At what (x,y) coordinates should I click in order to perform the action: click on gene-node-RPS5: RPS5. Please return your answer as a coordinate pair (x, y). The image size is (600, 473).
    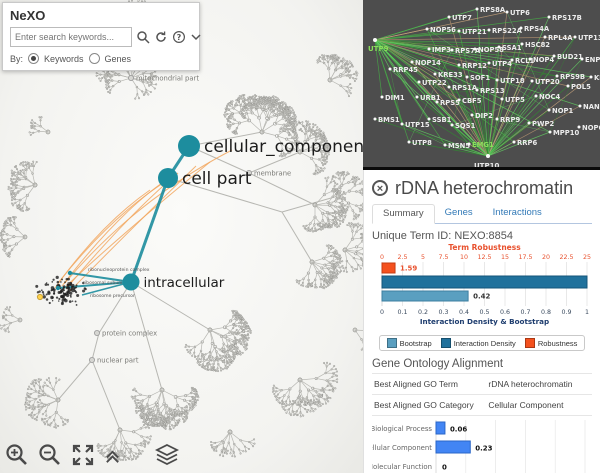
    Looking at the image, I should click on (448, 103).